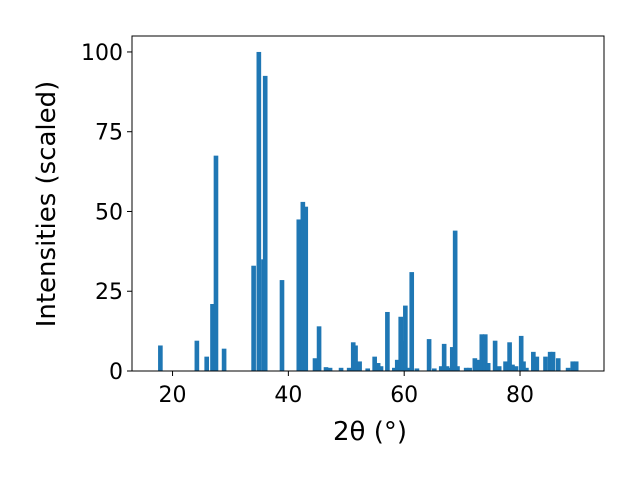  Describe the element at coordinates (288, 395) in the screenshot. I see `x-tick-label: 40` at that location.